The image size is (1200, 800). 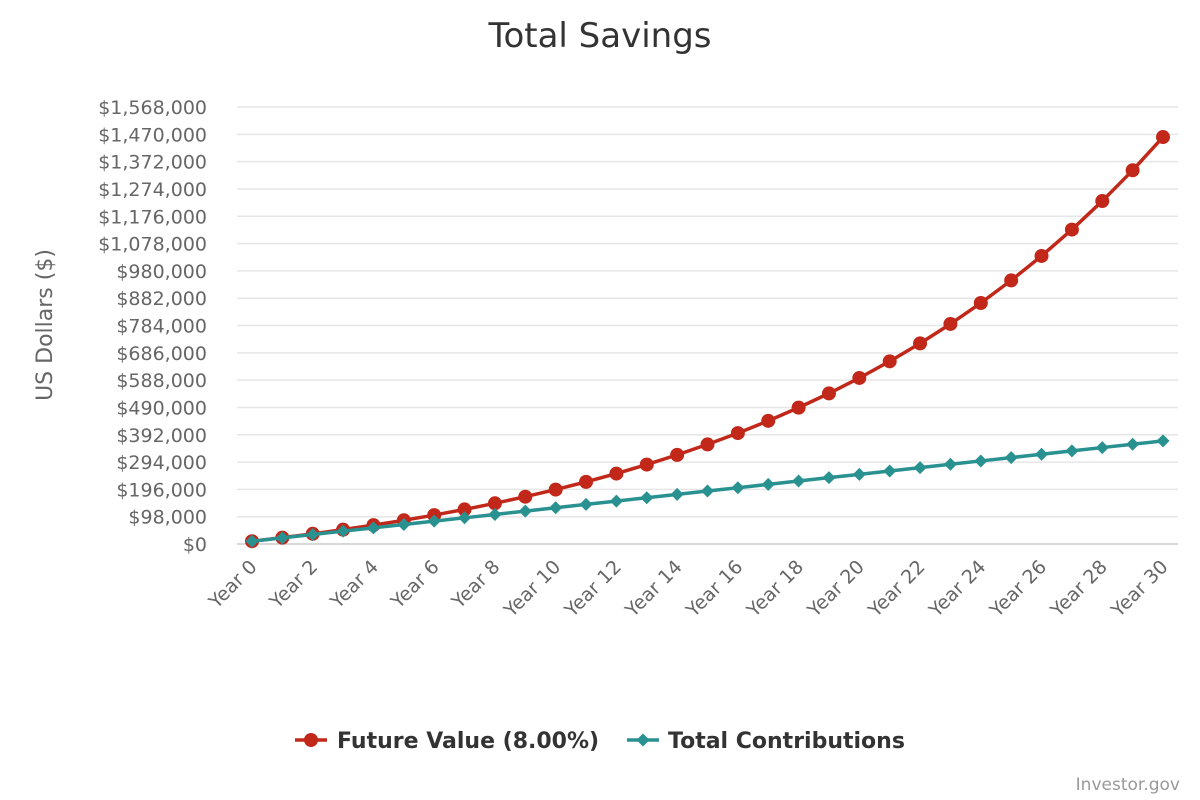 I want to click on y-tick-label: $686,000, so click(x=161, y=354).